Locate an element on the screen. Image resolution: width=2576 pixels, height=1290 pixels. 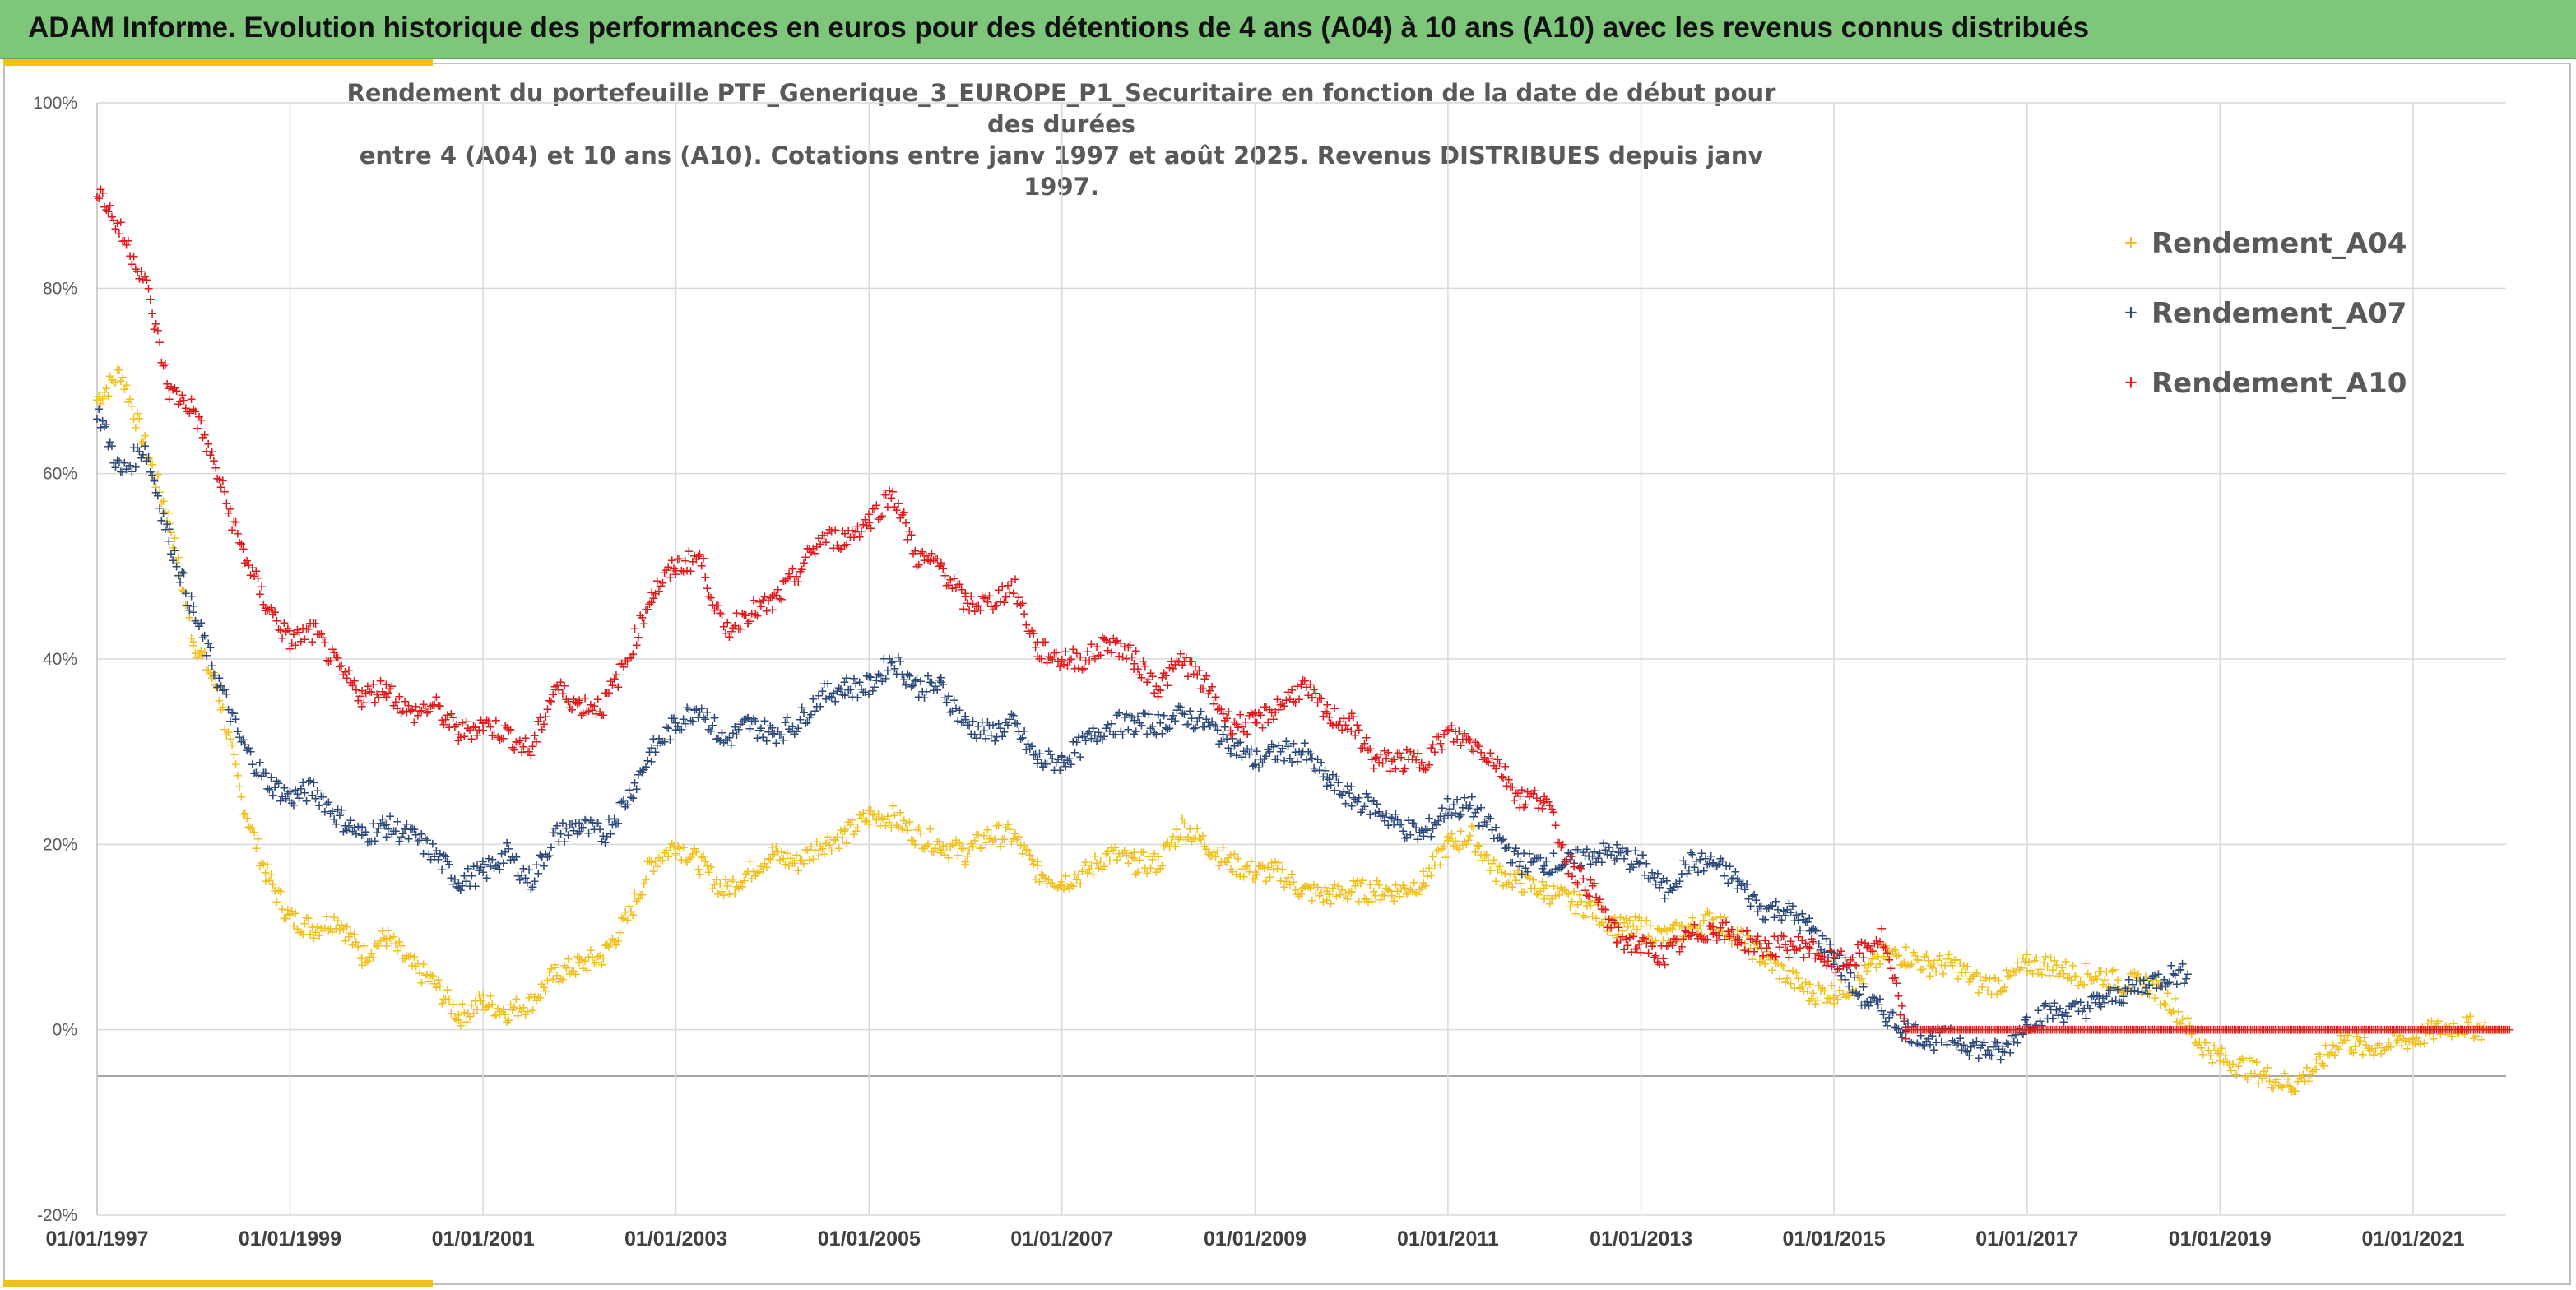
y-tick-label: 0% is located at coordinates (65, 1030).